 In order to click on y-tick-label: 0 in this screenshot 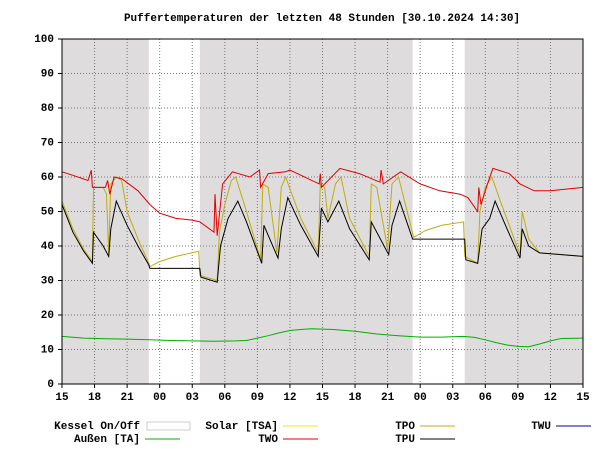, I will do `click(50, 385)`.